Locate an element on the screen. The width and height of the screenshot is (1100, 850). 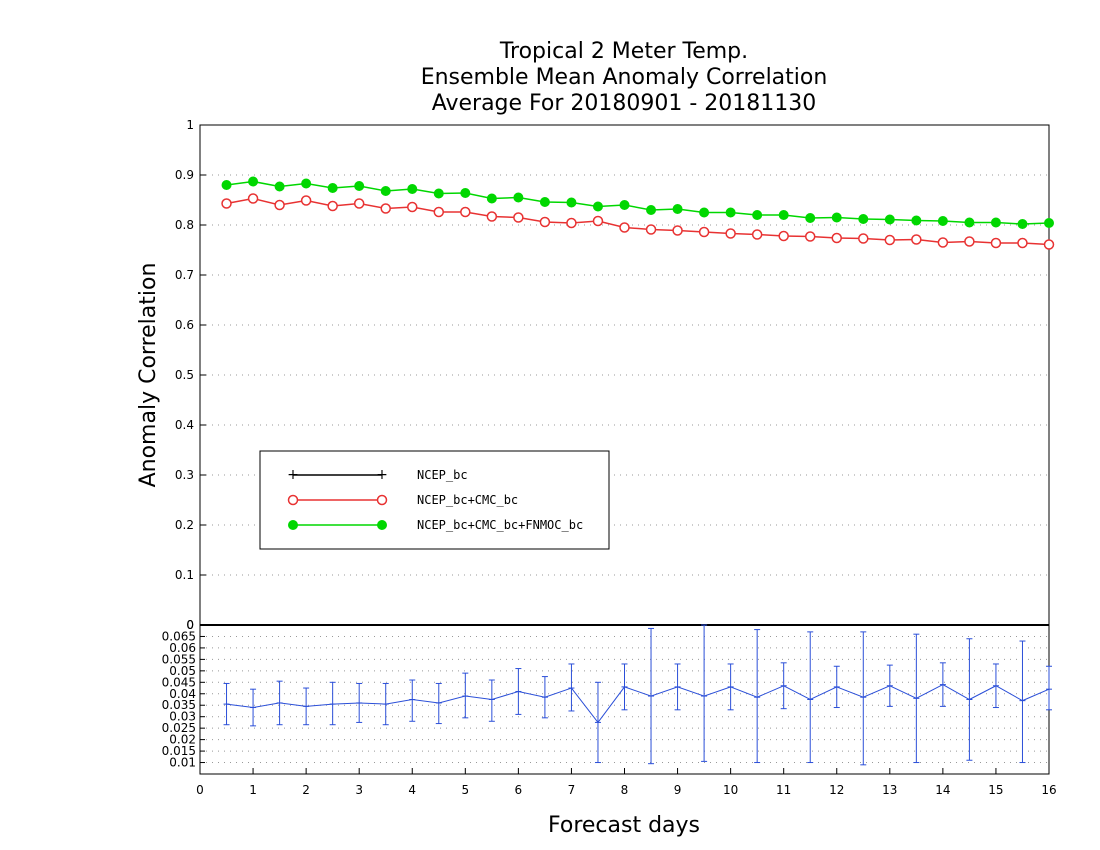
legend-marker-filled-circle is located at coordinates (382, 525).